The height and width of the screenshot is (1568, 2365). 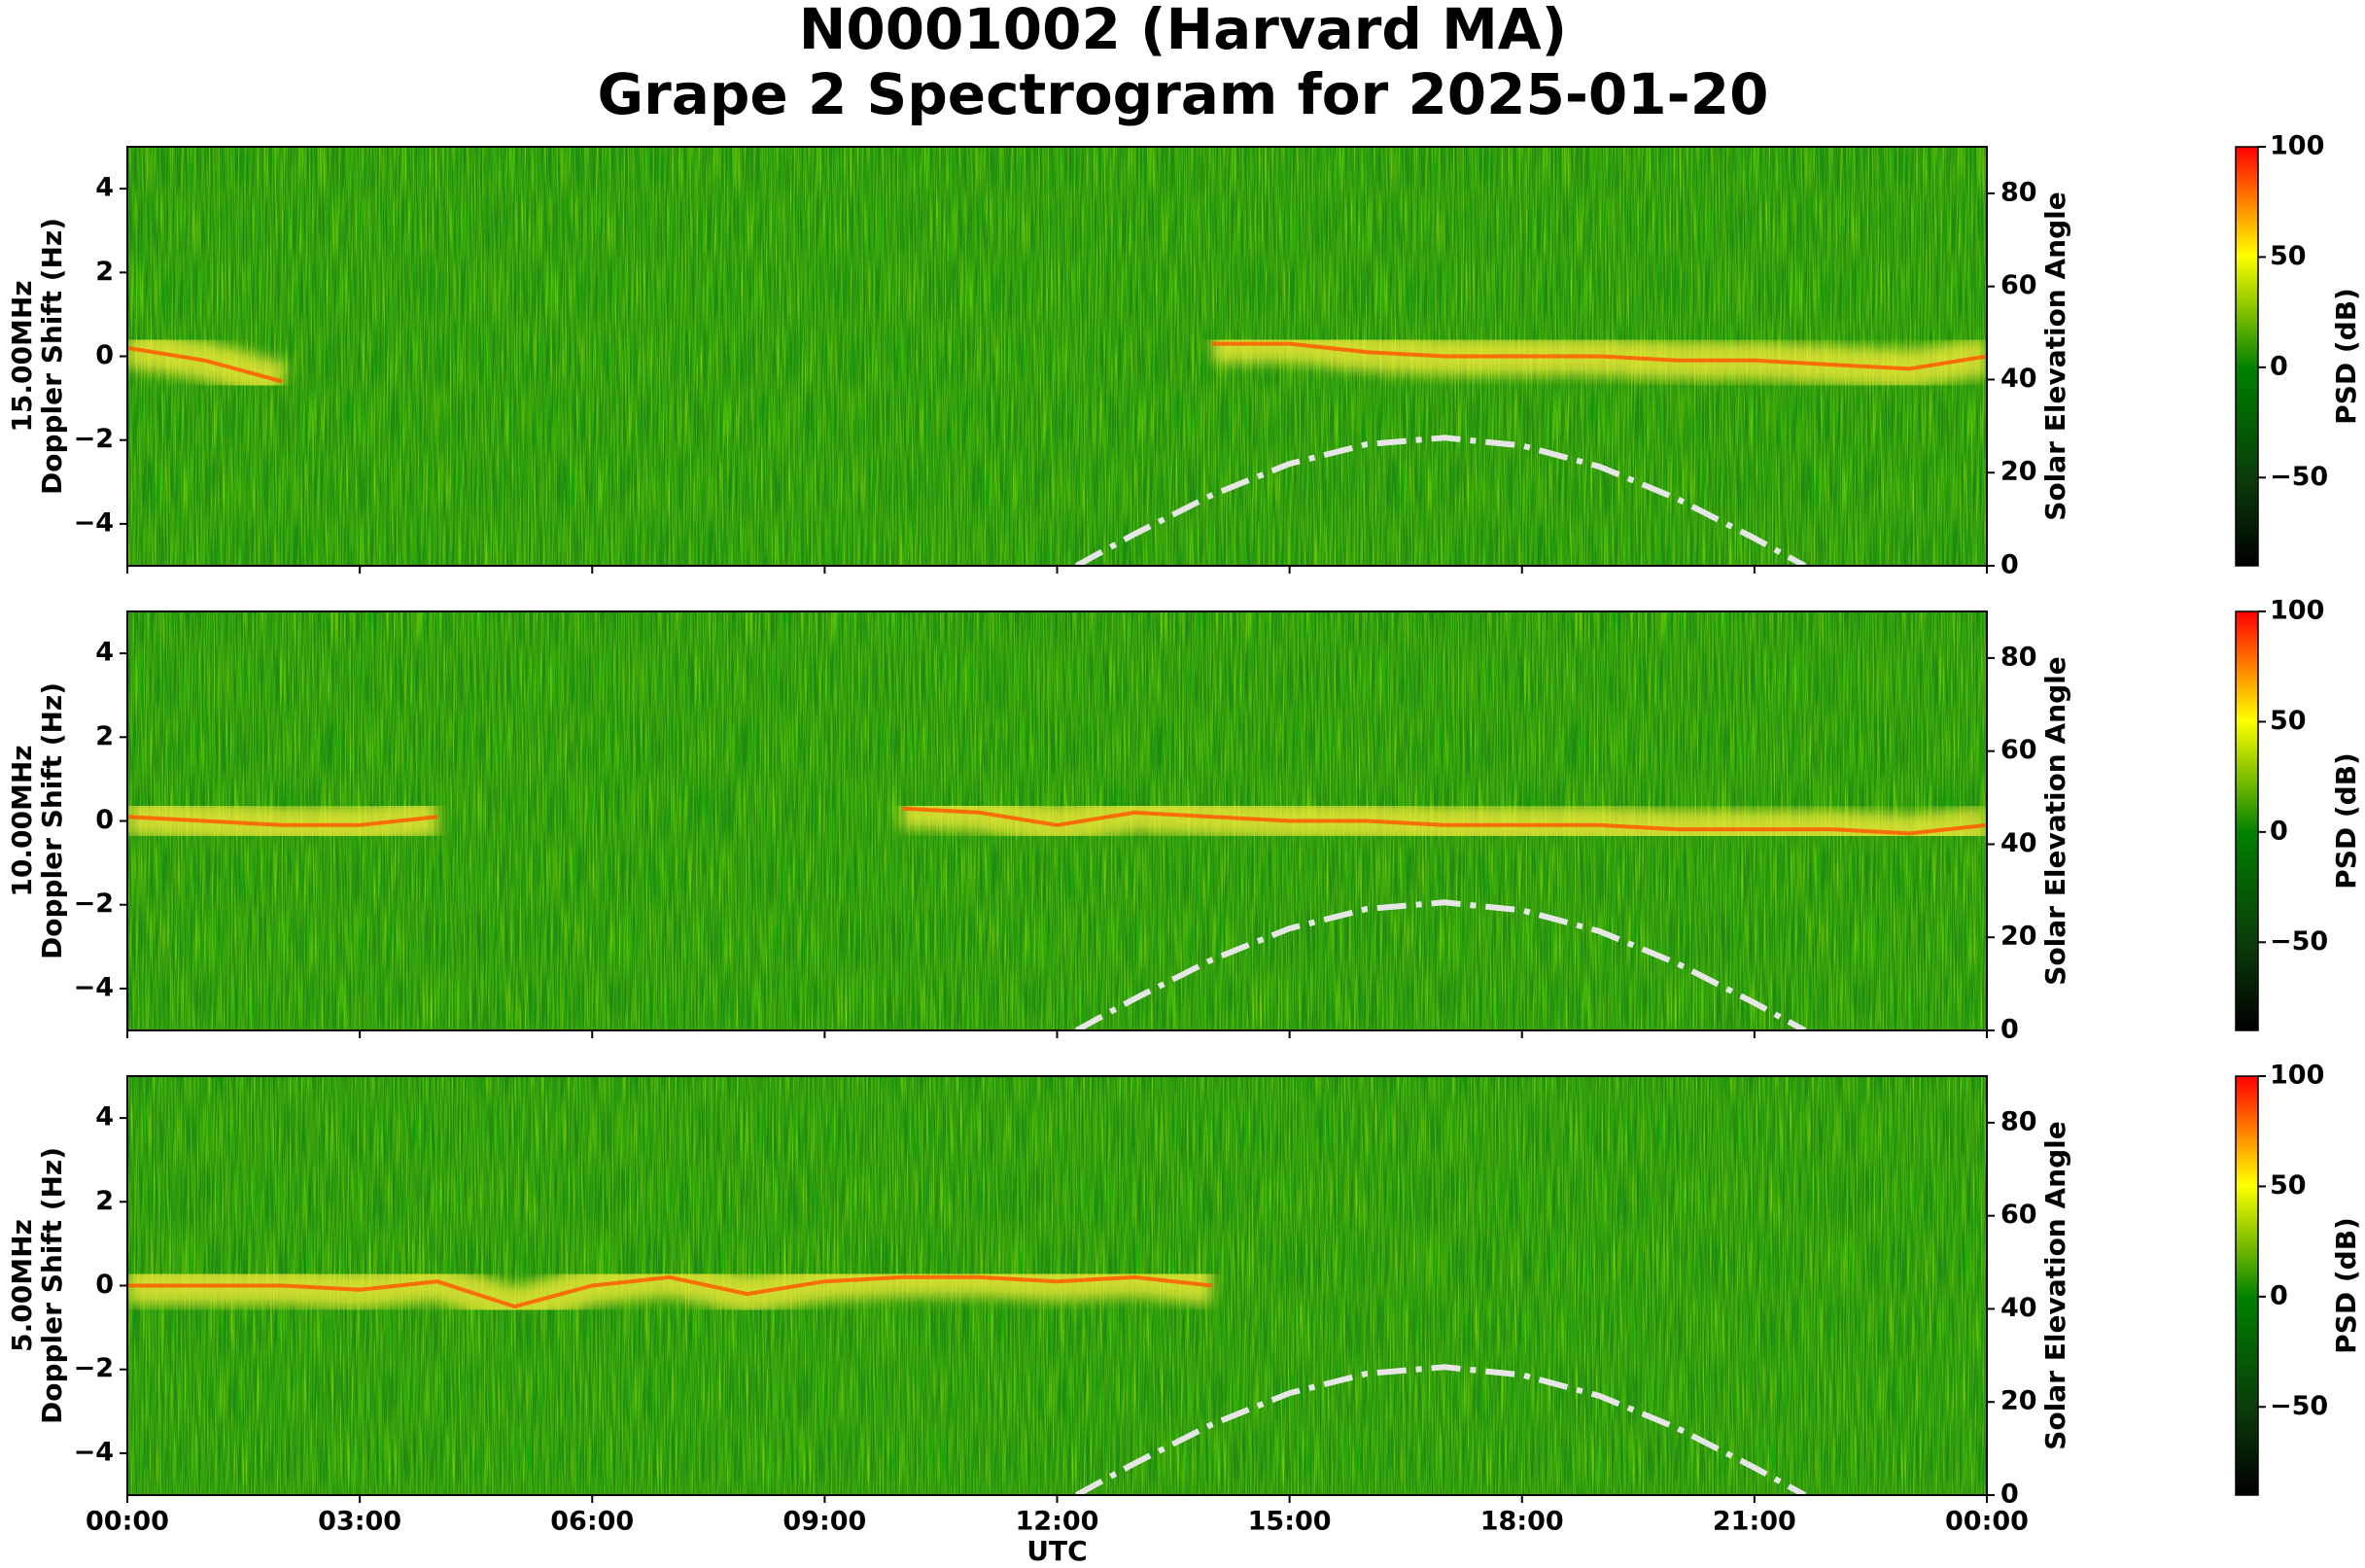 What do you see at coordinates (1057, 1522) in the screenshot?
I see `x-tick-label: 12:00` at bounding box center [1057, 1522].